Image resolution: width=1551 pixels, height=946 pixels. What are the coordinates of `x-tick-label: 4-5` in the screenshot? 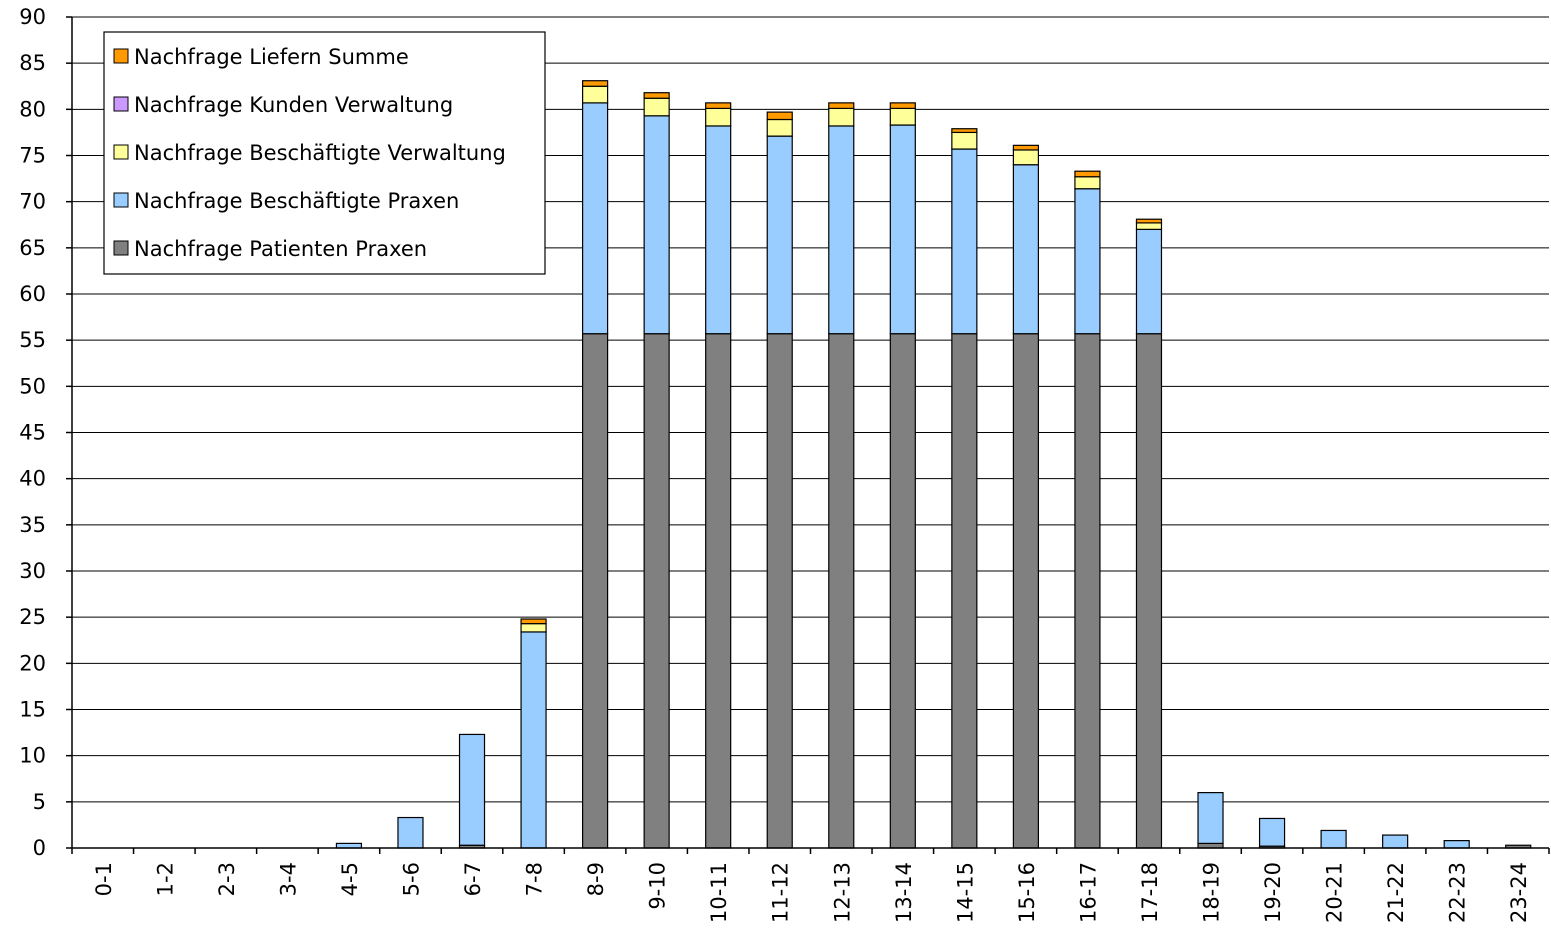 It's located at (350, 879).